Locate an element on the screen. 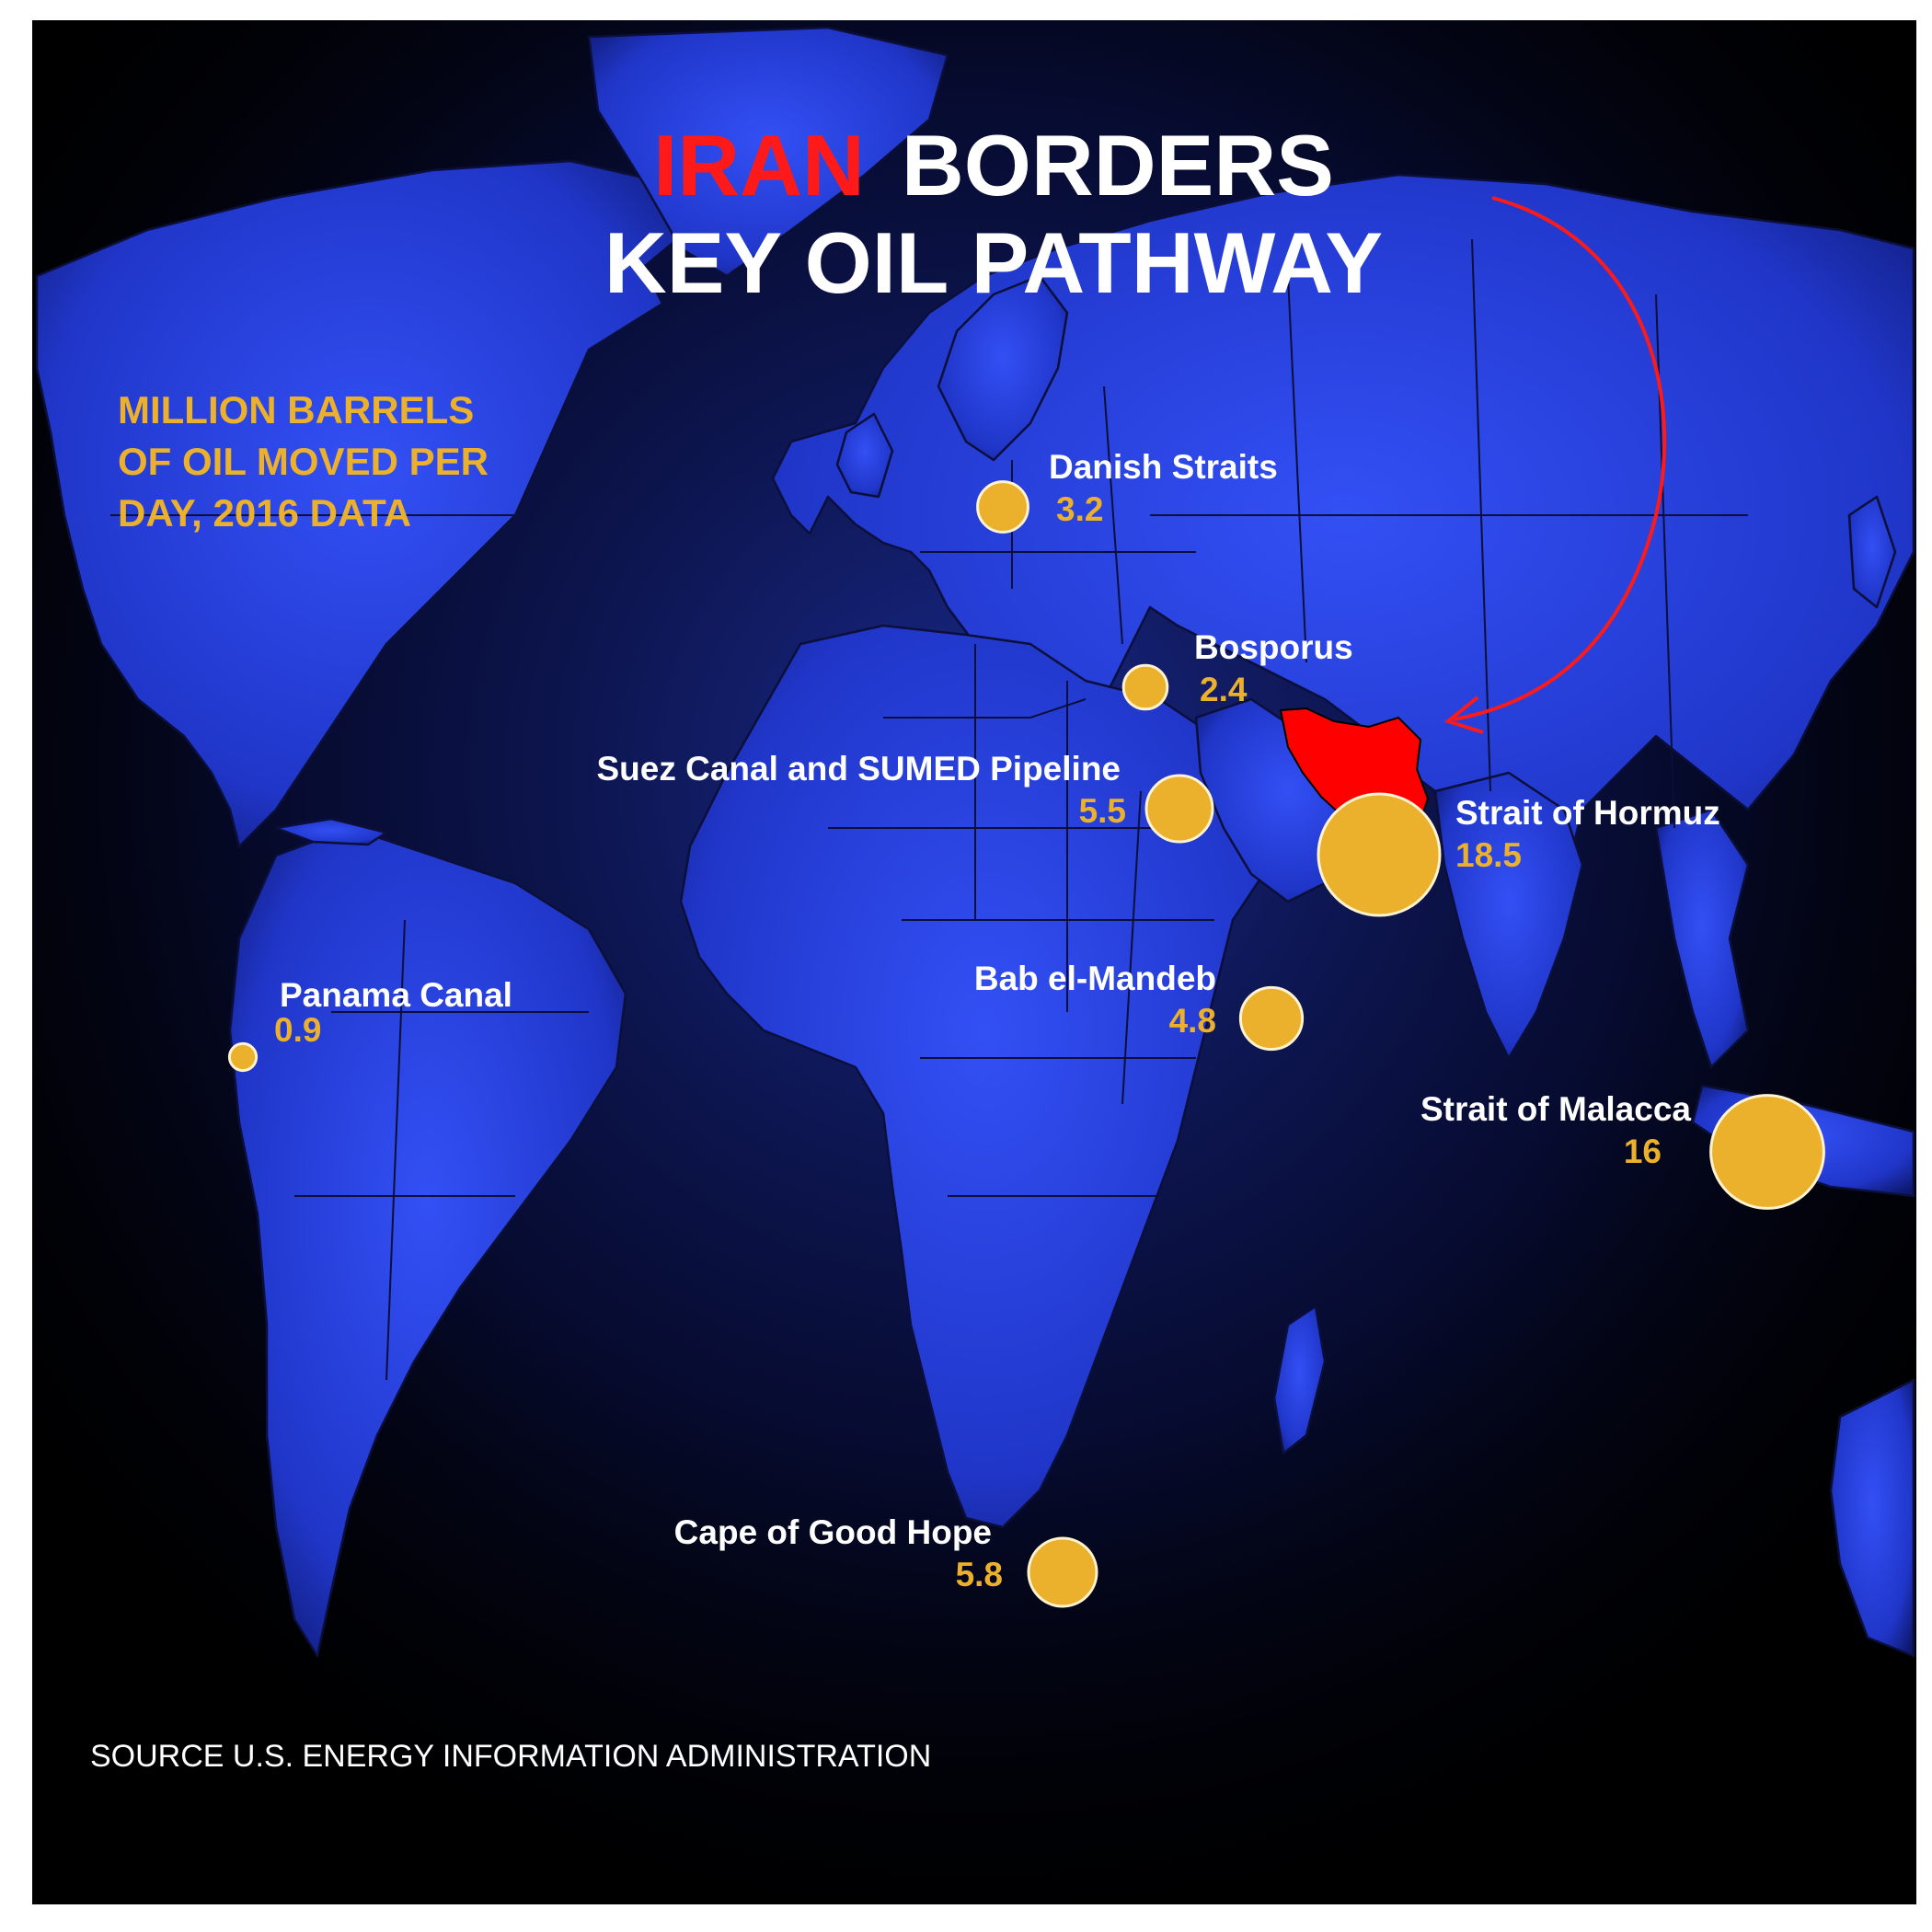  units-note-line-3: DAY, 2016 DATA is located at coordinates (264, 513).